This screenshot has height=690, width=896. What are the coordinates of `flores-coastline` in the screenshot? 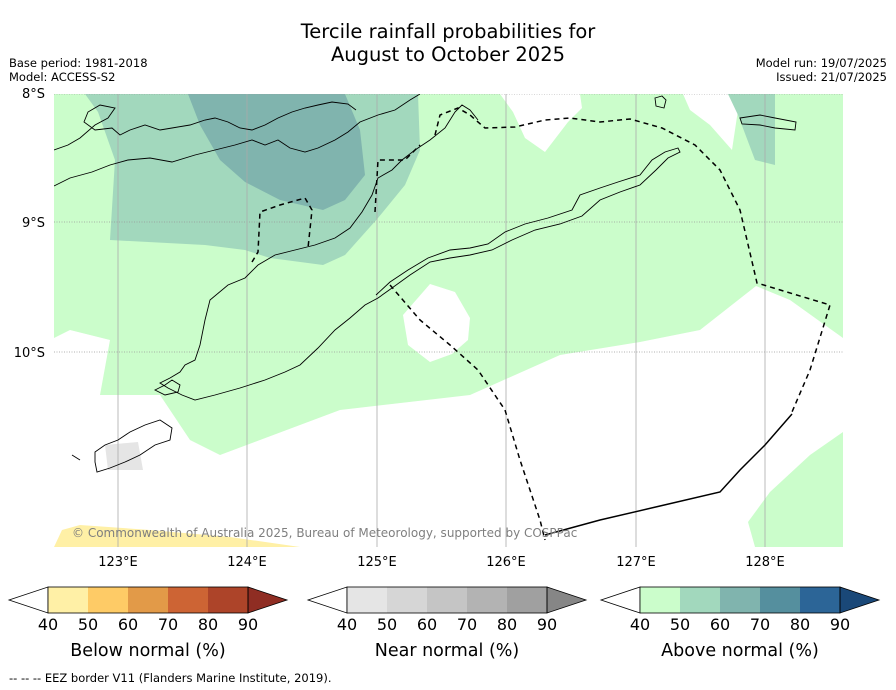 It's located at (237, 140).